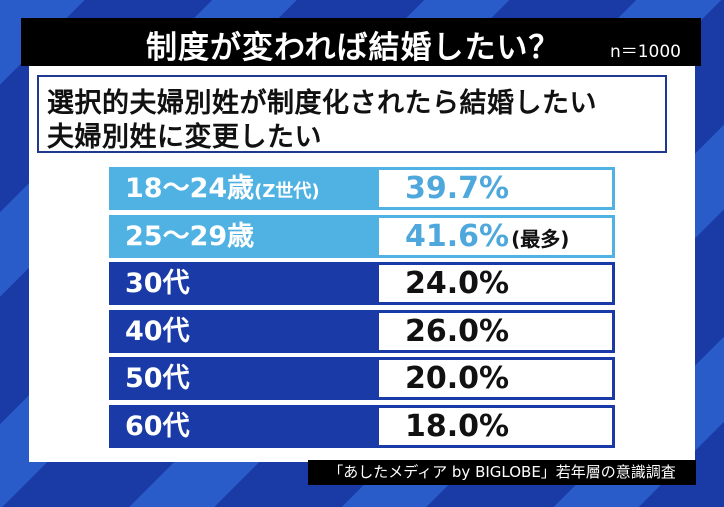 This screenshot has height=507, width=724. I want to click on percentage-value: 41.6% (最多), so click(496, 236).